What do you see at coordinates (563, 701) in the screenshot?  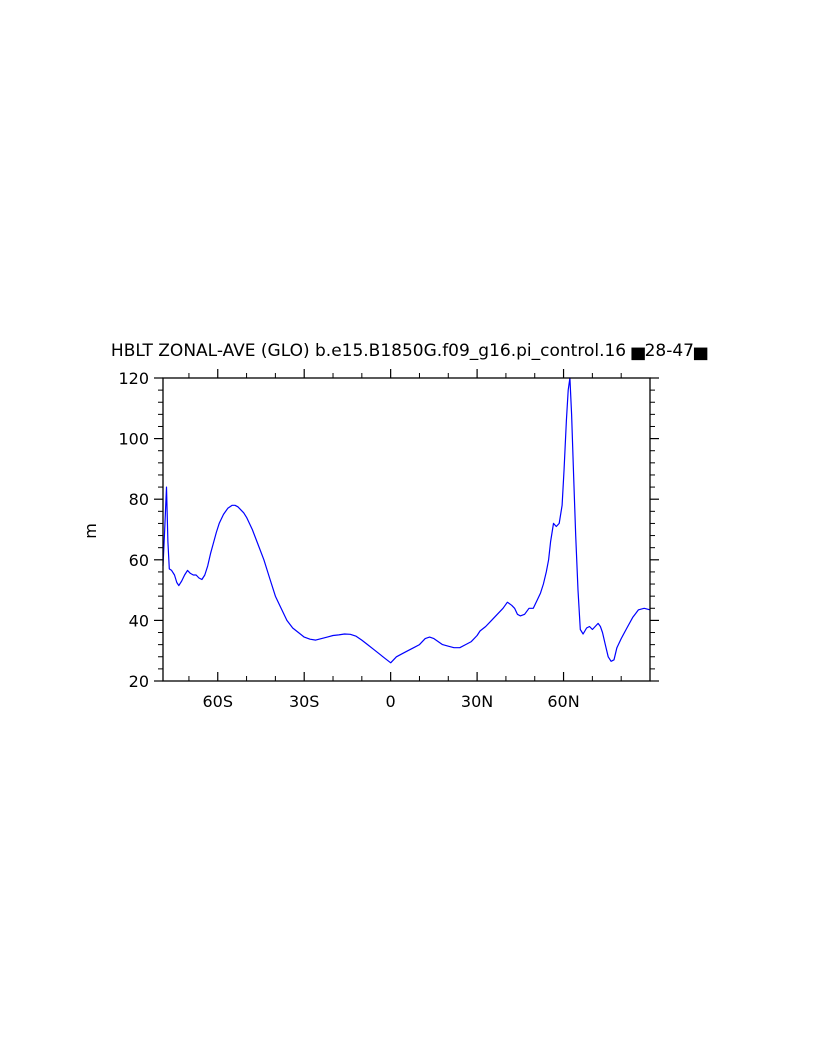 I see `x-tick-label: 60N` at bounding box center [563, 701].